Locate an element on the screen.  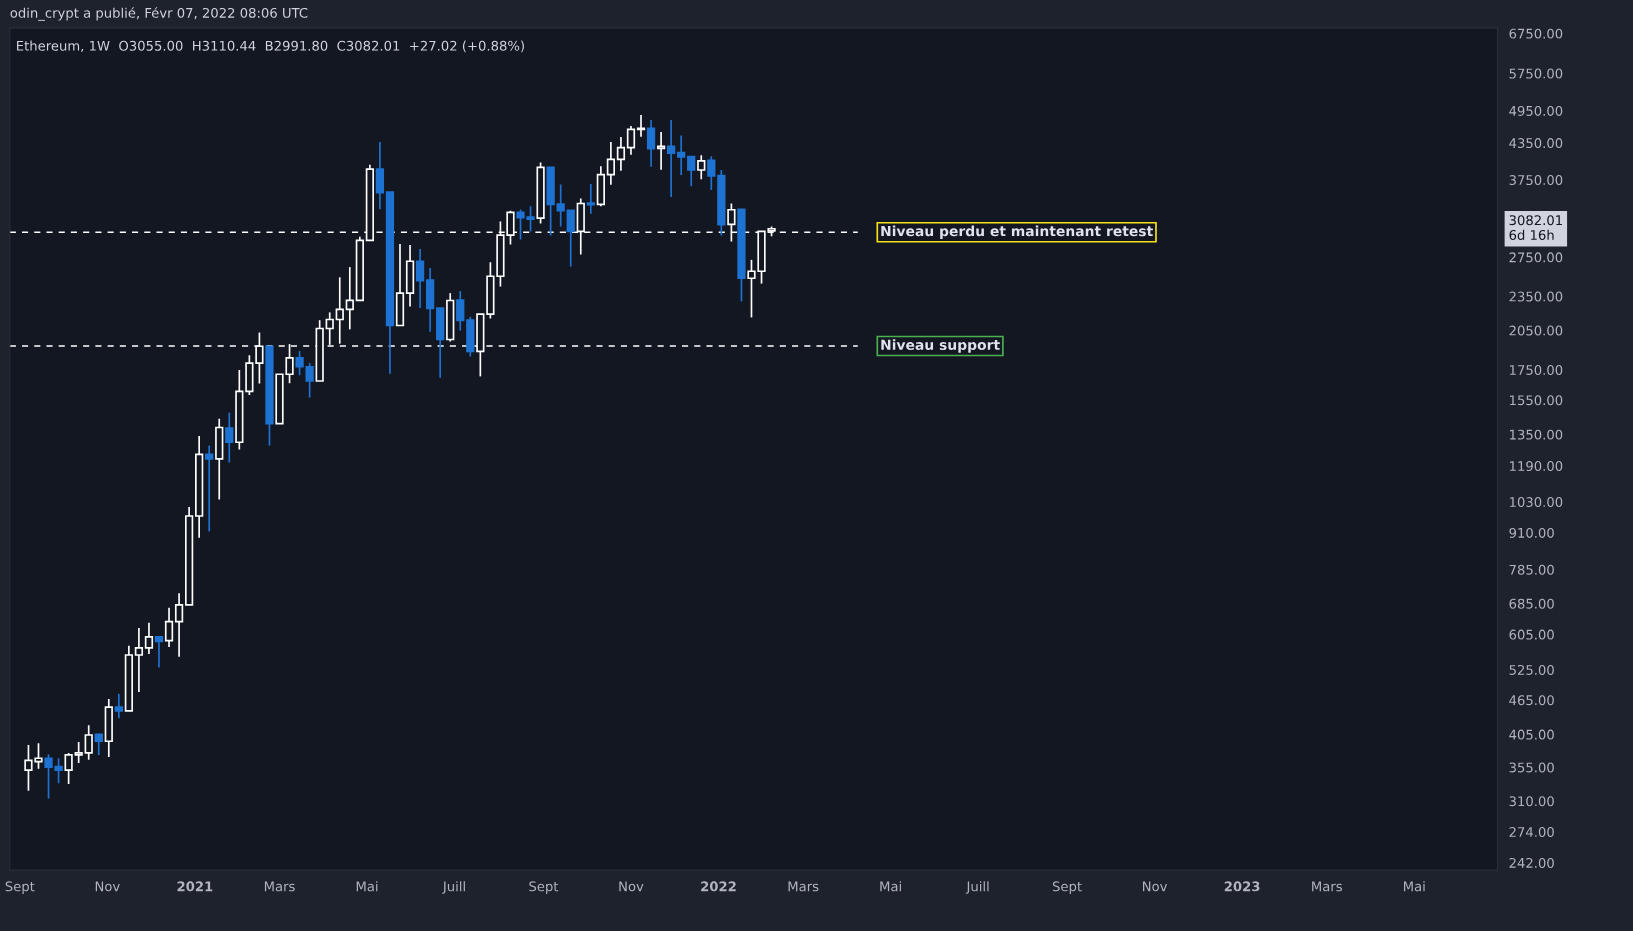
y-tick-label: 4950.00 is located at coordinates (1536, 110).